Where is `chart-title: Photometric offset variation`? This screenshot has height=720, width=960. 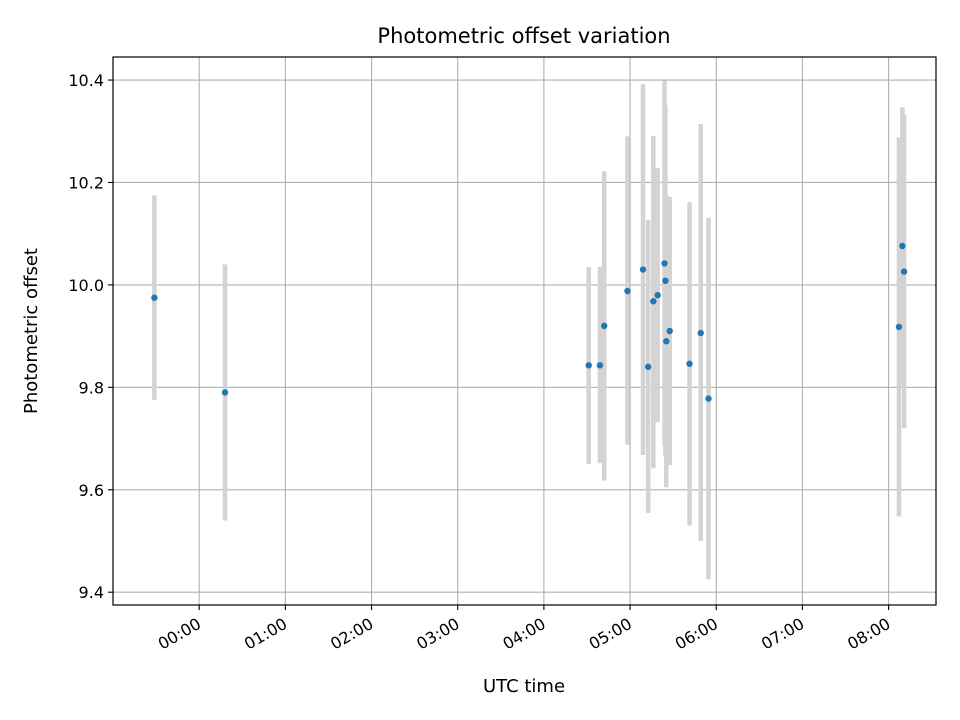
chart-title: Photometric offset variation is located at coordinates (523, 36).